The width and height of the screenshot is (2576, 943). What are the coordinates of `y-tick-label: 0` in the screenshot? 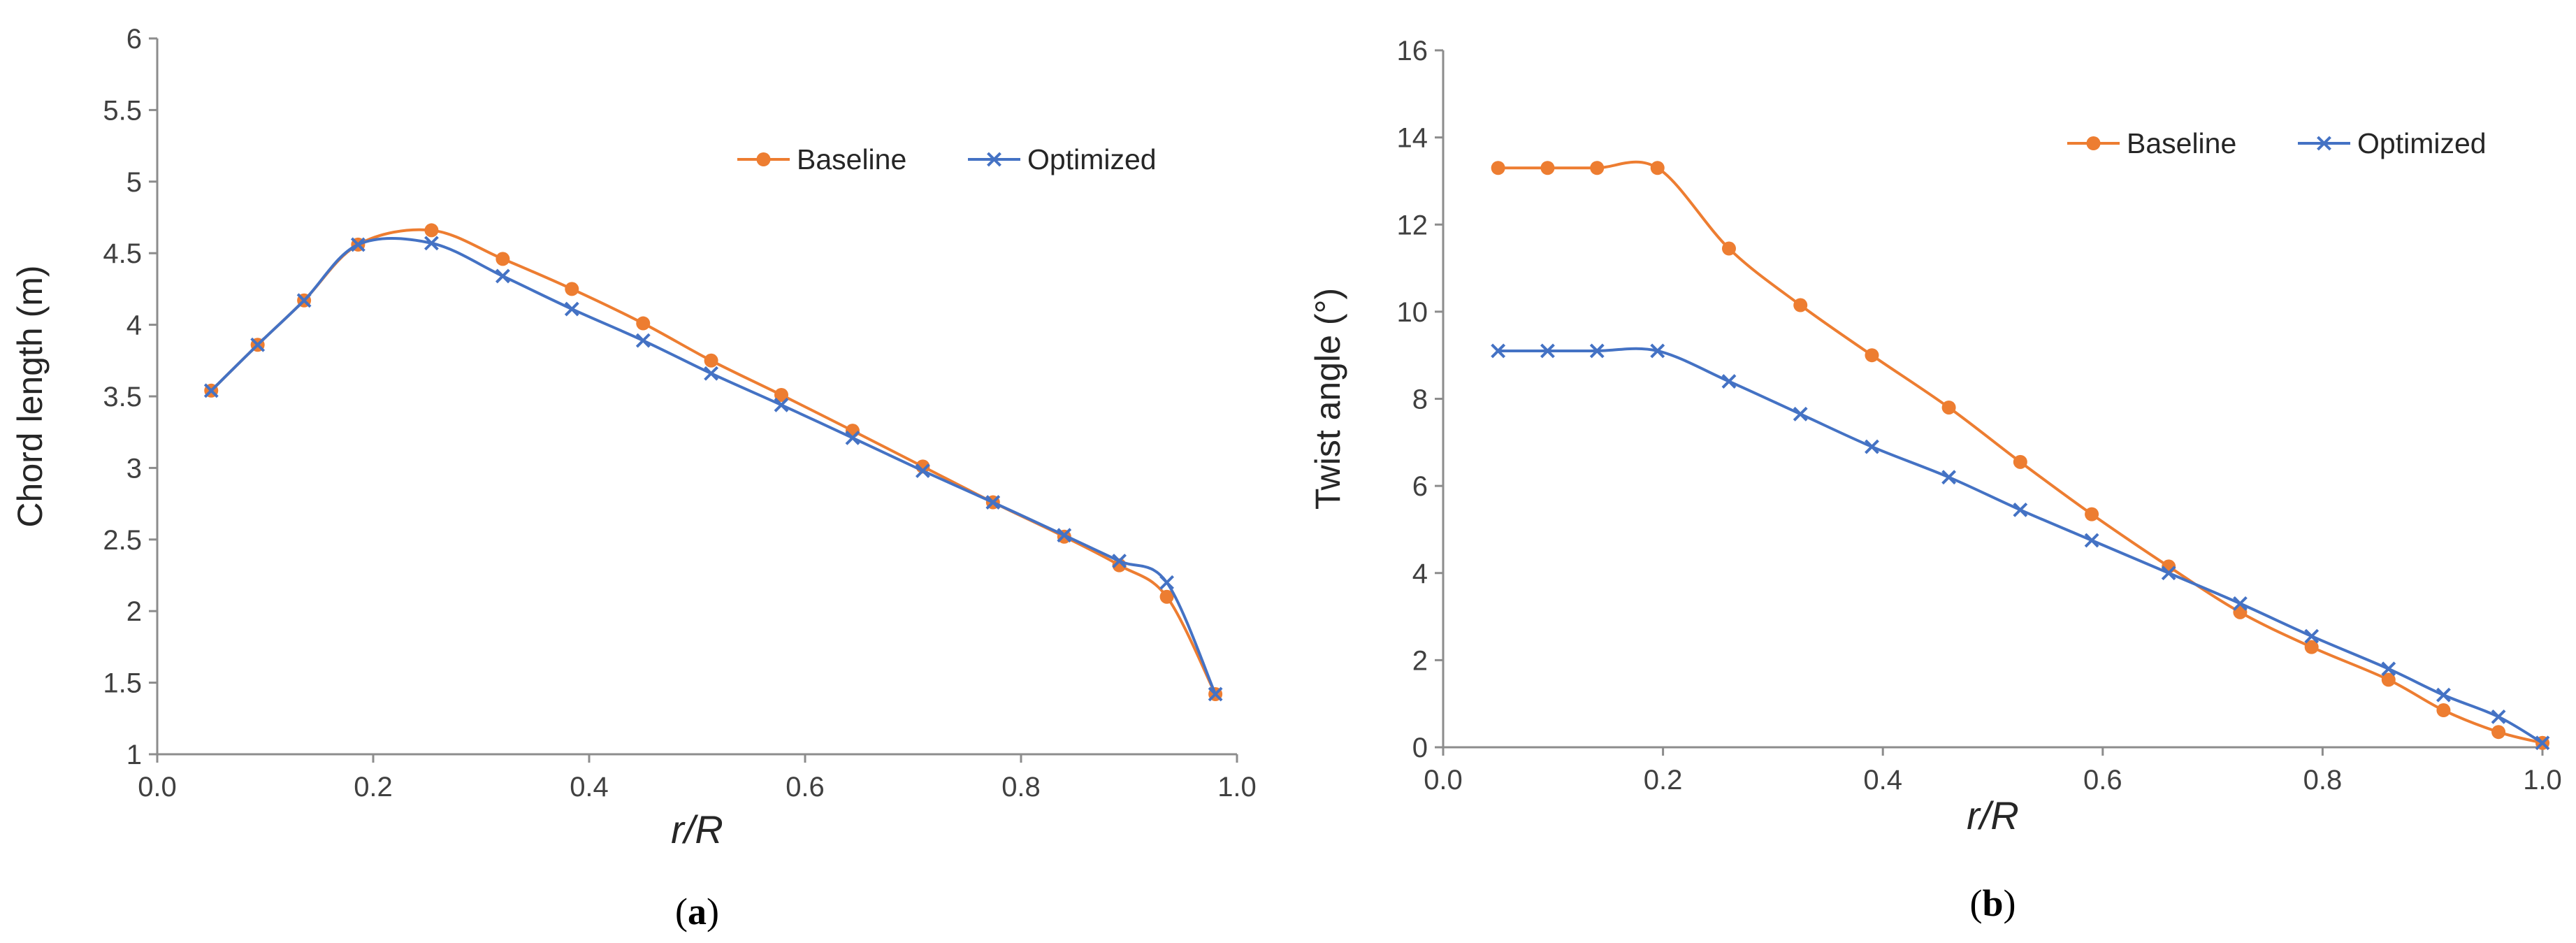 It's located at (1420, 748).